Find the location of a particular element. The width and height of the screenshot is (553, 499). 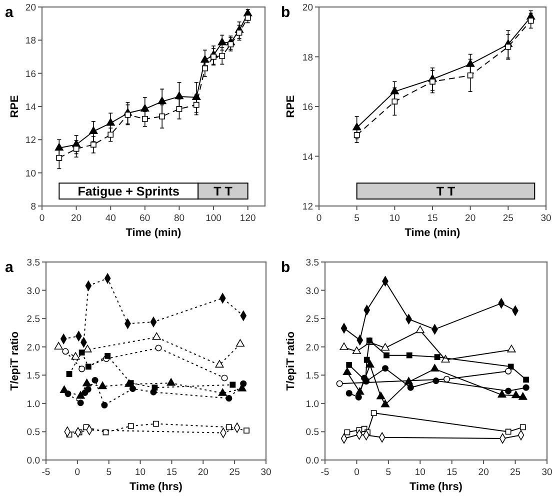

x-tick-label: 100 is located at coordinates (214, 218).